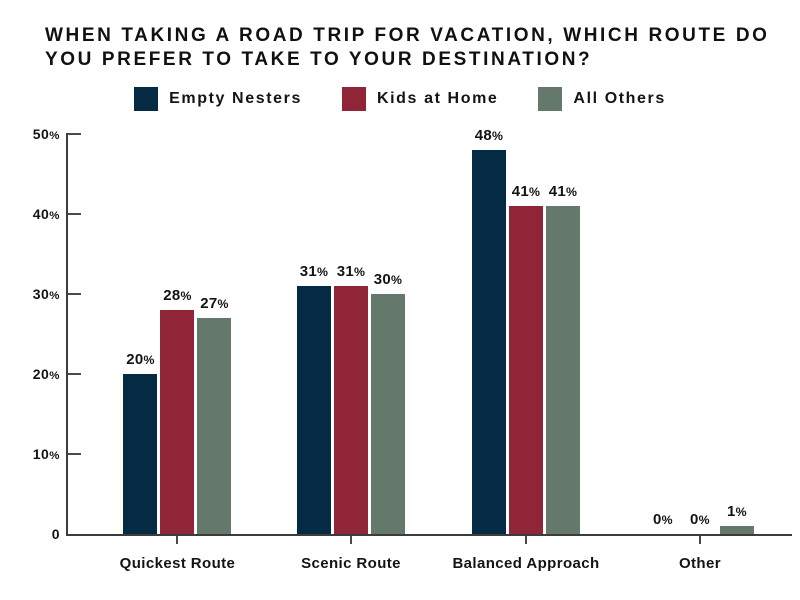 The image size is (800, 600). What do you see at coordinates (46, 214) in the screenshot?
I see `y-axis-tick-label: 40%` at bounding box center [46, 214].